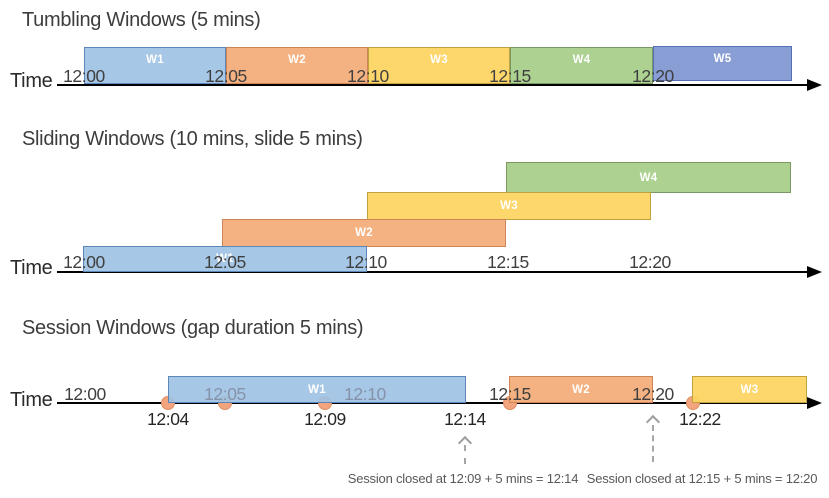  I want to click on session-time-axis-label: Time, so click(31, 400).